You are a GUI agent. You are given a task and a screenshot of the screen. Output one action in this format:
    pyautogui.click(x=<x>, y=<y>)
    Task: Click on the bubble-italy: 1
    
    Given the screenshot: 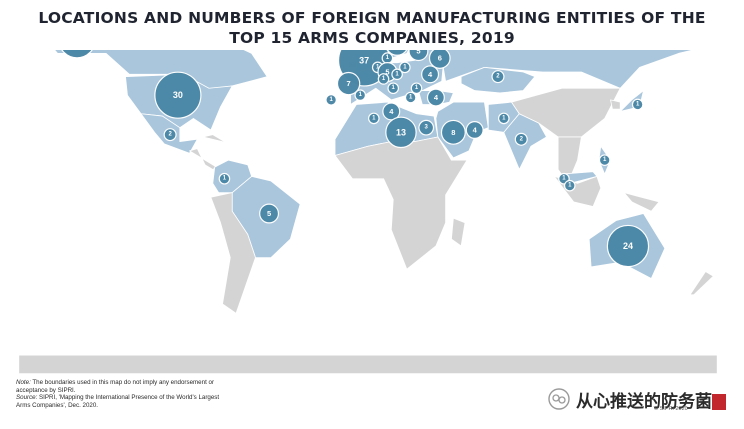 What is the action you would take?
    pyautogui.click(x=393, y=88)
    